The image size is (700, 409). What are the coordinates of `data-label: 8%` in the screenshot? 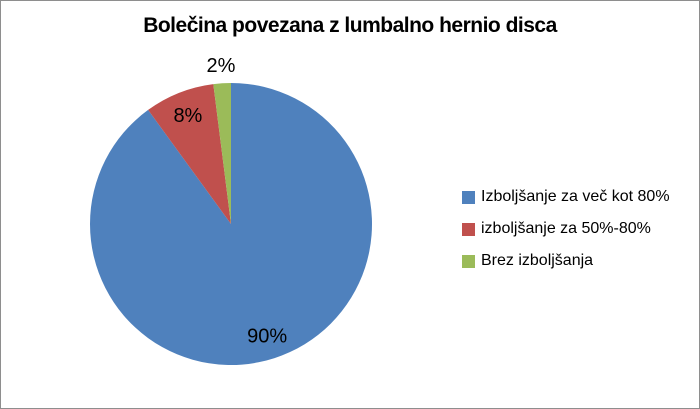 It's located at (187, 116).